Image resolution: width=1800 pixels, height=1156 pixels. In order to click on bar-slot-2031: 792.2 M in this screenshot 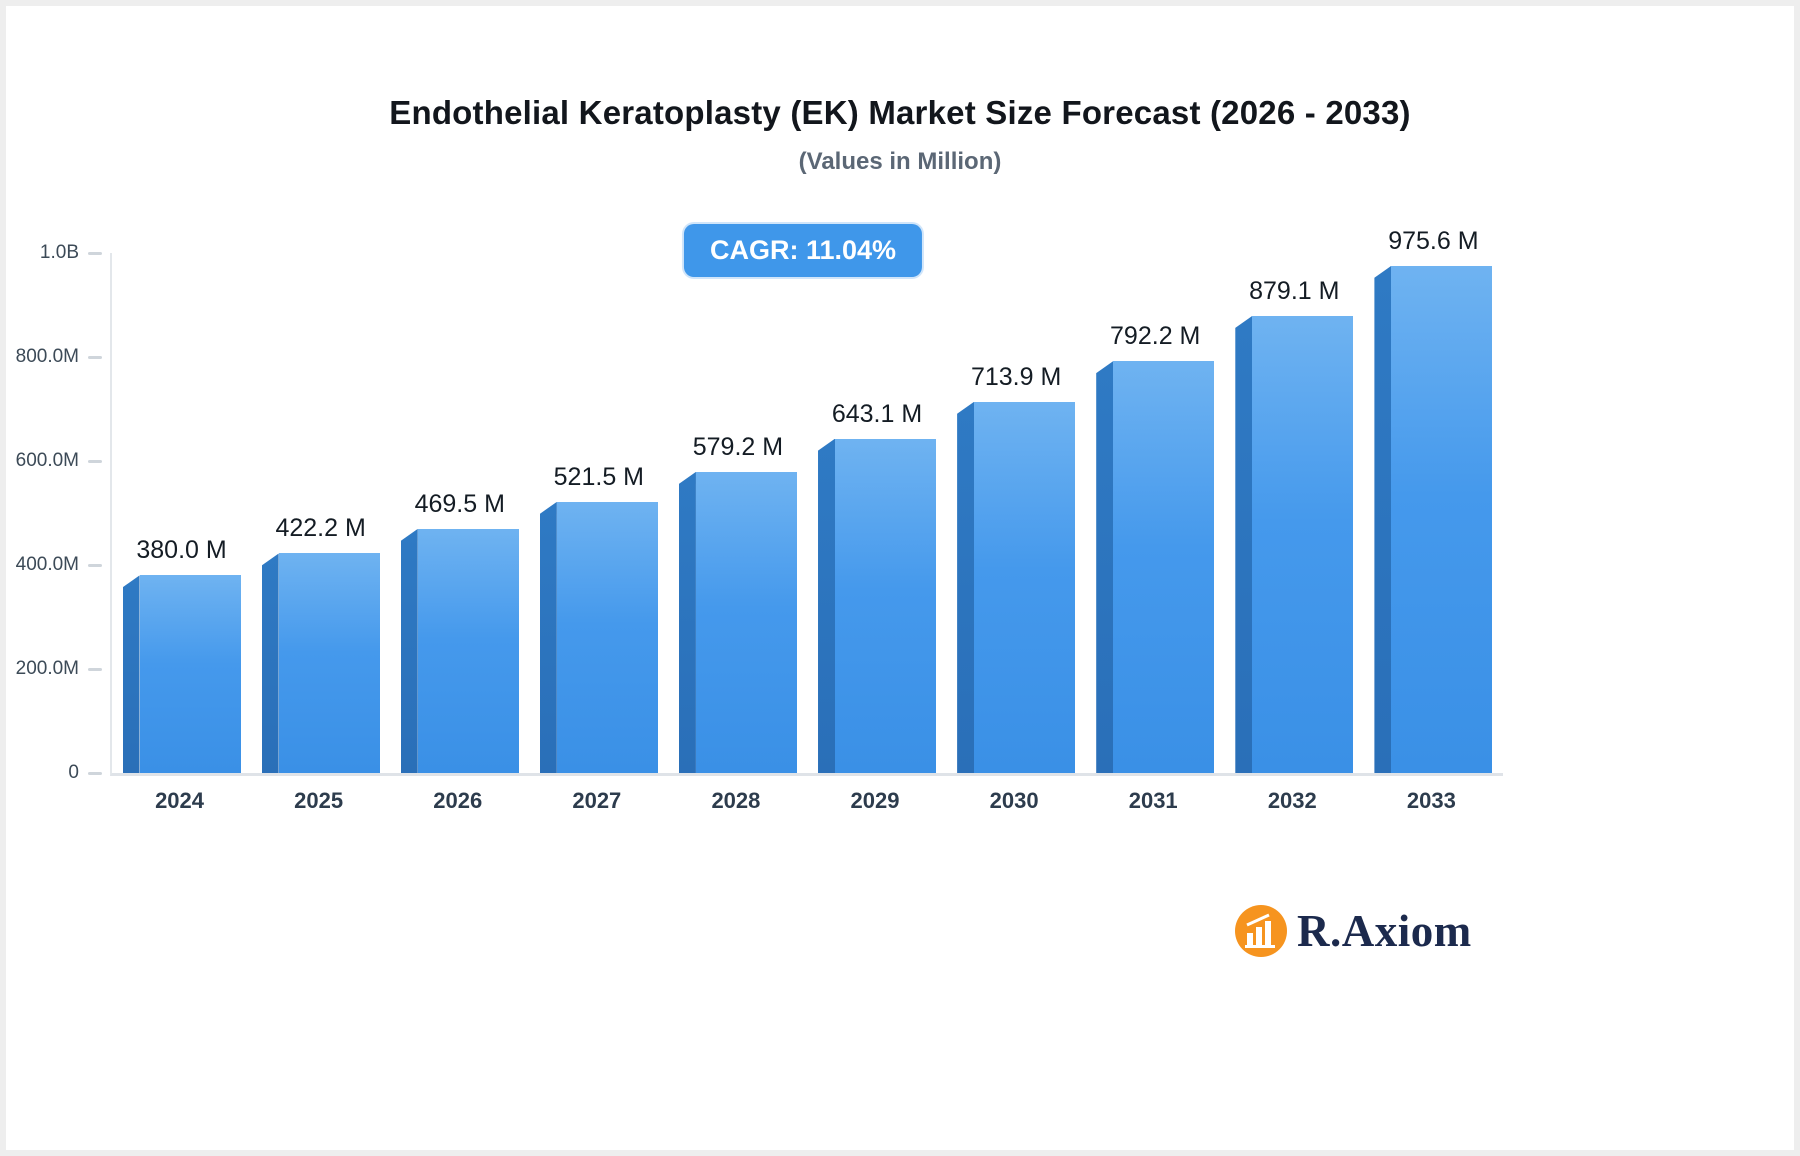, I will do `click(1155, 513)`.